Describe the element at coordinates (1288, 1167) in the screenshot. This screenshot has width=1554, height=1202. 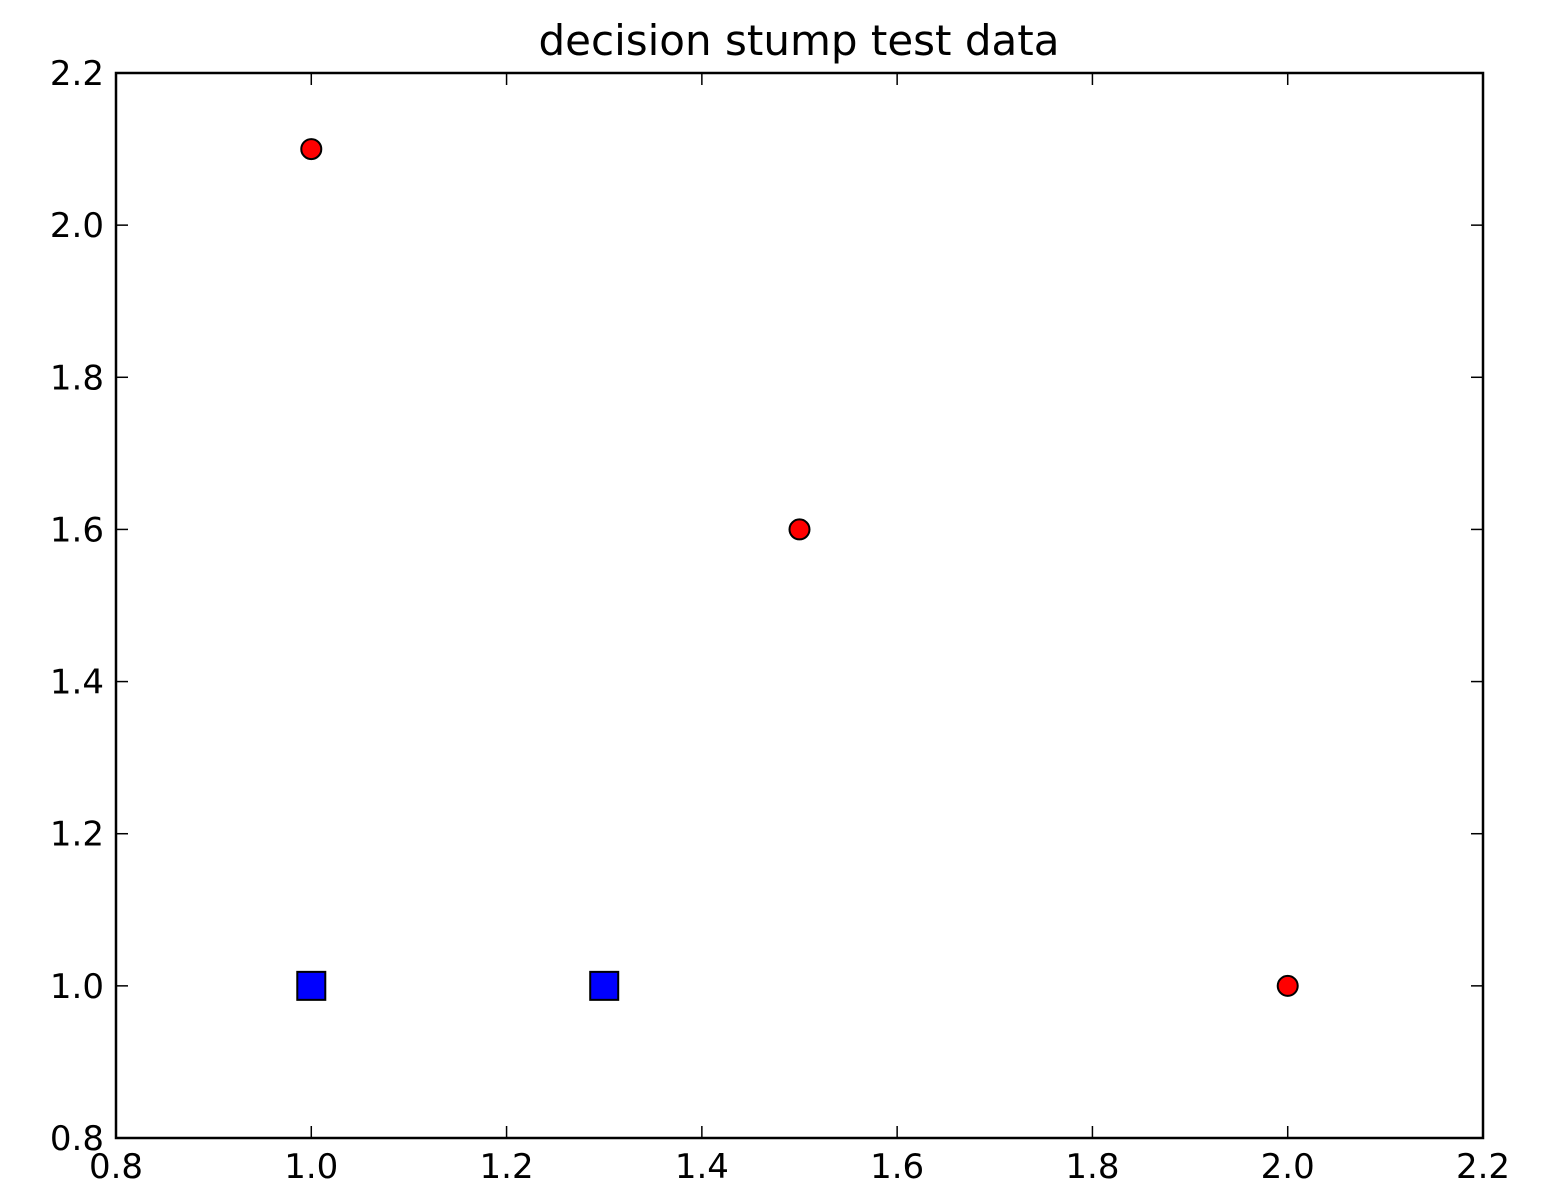
I see `x-tick-label: 2.0` at that location.